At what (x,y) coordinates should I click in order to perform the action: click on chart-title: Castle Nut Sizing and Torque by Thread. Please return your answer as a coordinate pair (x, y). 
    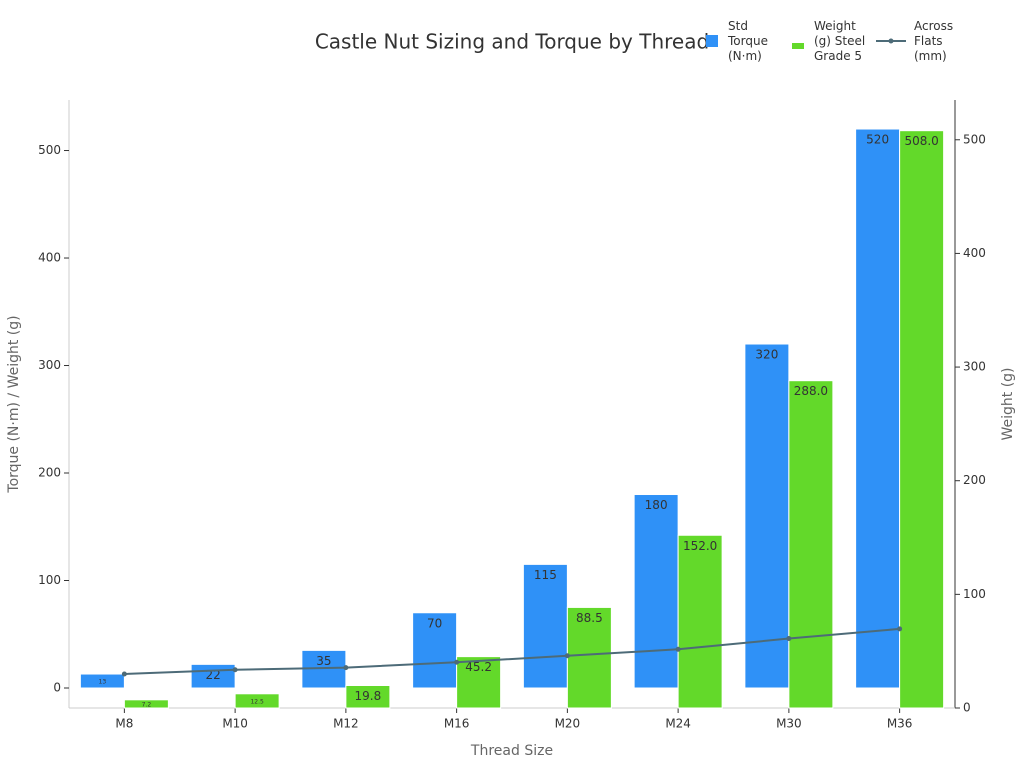
    Looking at the image, I should click on (512, 42).